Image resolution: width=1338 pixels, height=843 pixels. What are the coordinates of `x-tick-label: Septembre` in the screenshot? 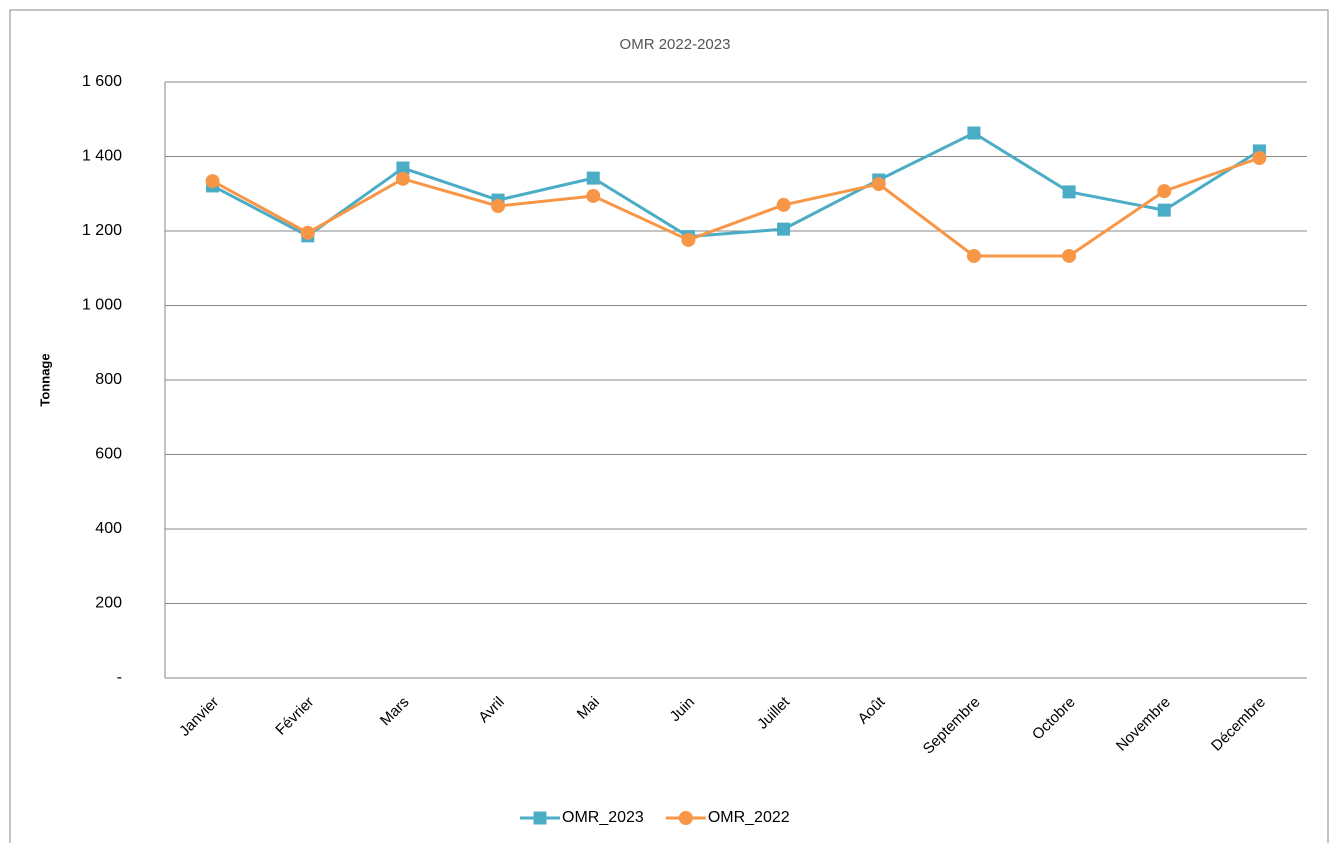 It's located at (952, 726).